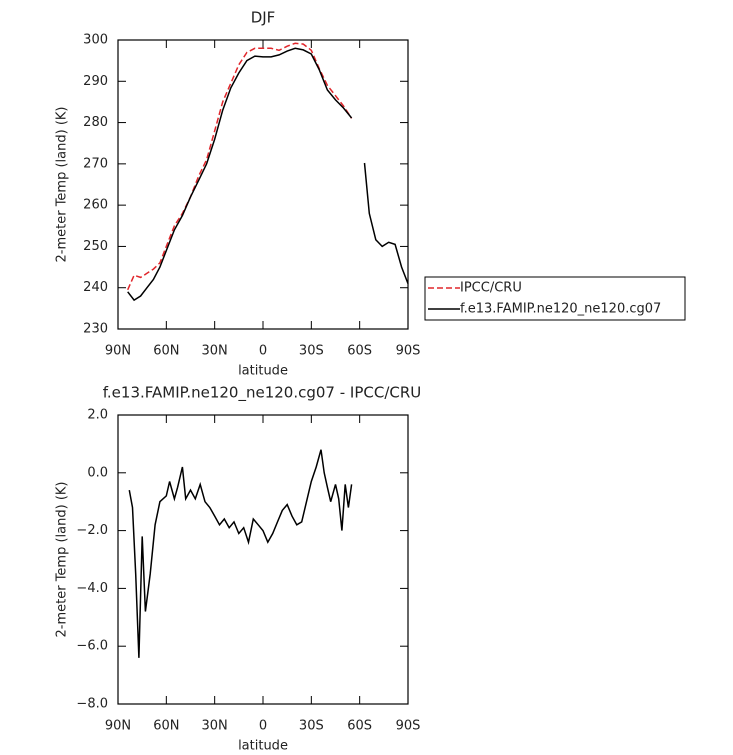 Image resolution: width=733 pixels, height=755 pixels. What do you see at coordinates (263, 18) in the screenshot?
I see `chart-title: DJF` at bounding box center [263, 18].